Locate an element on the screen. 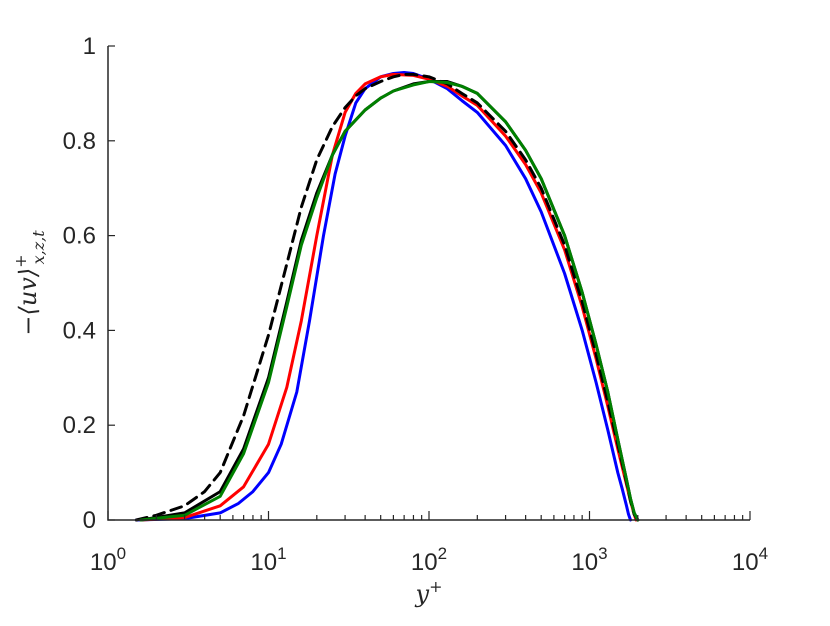 The width and height of the screenshot is (830, 626). x-tick-label-exp: 1 is located at coordinates (281, 553).